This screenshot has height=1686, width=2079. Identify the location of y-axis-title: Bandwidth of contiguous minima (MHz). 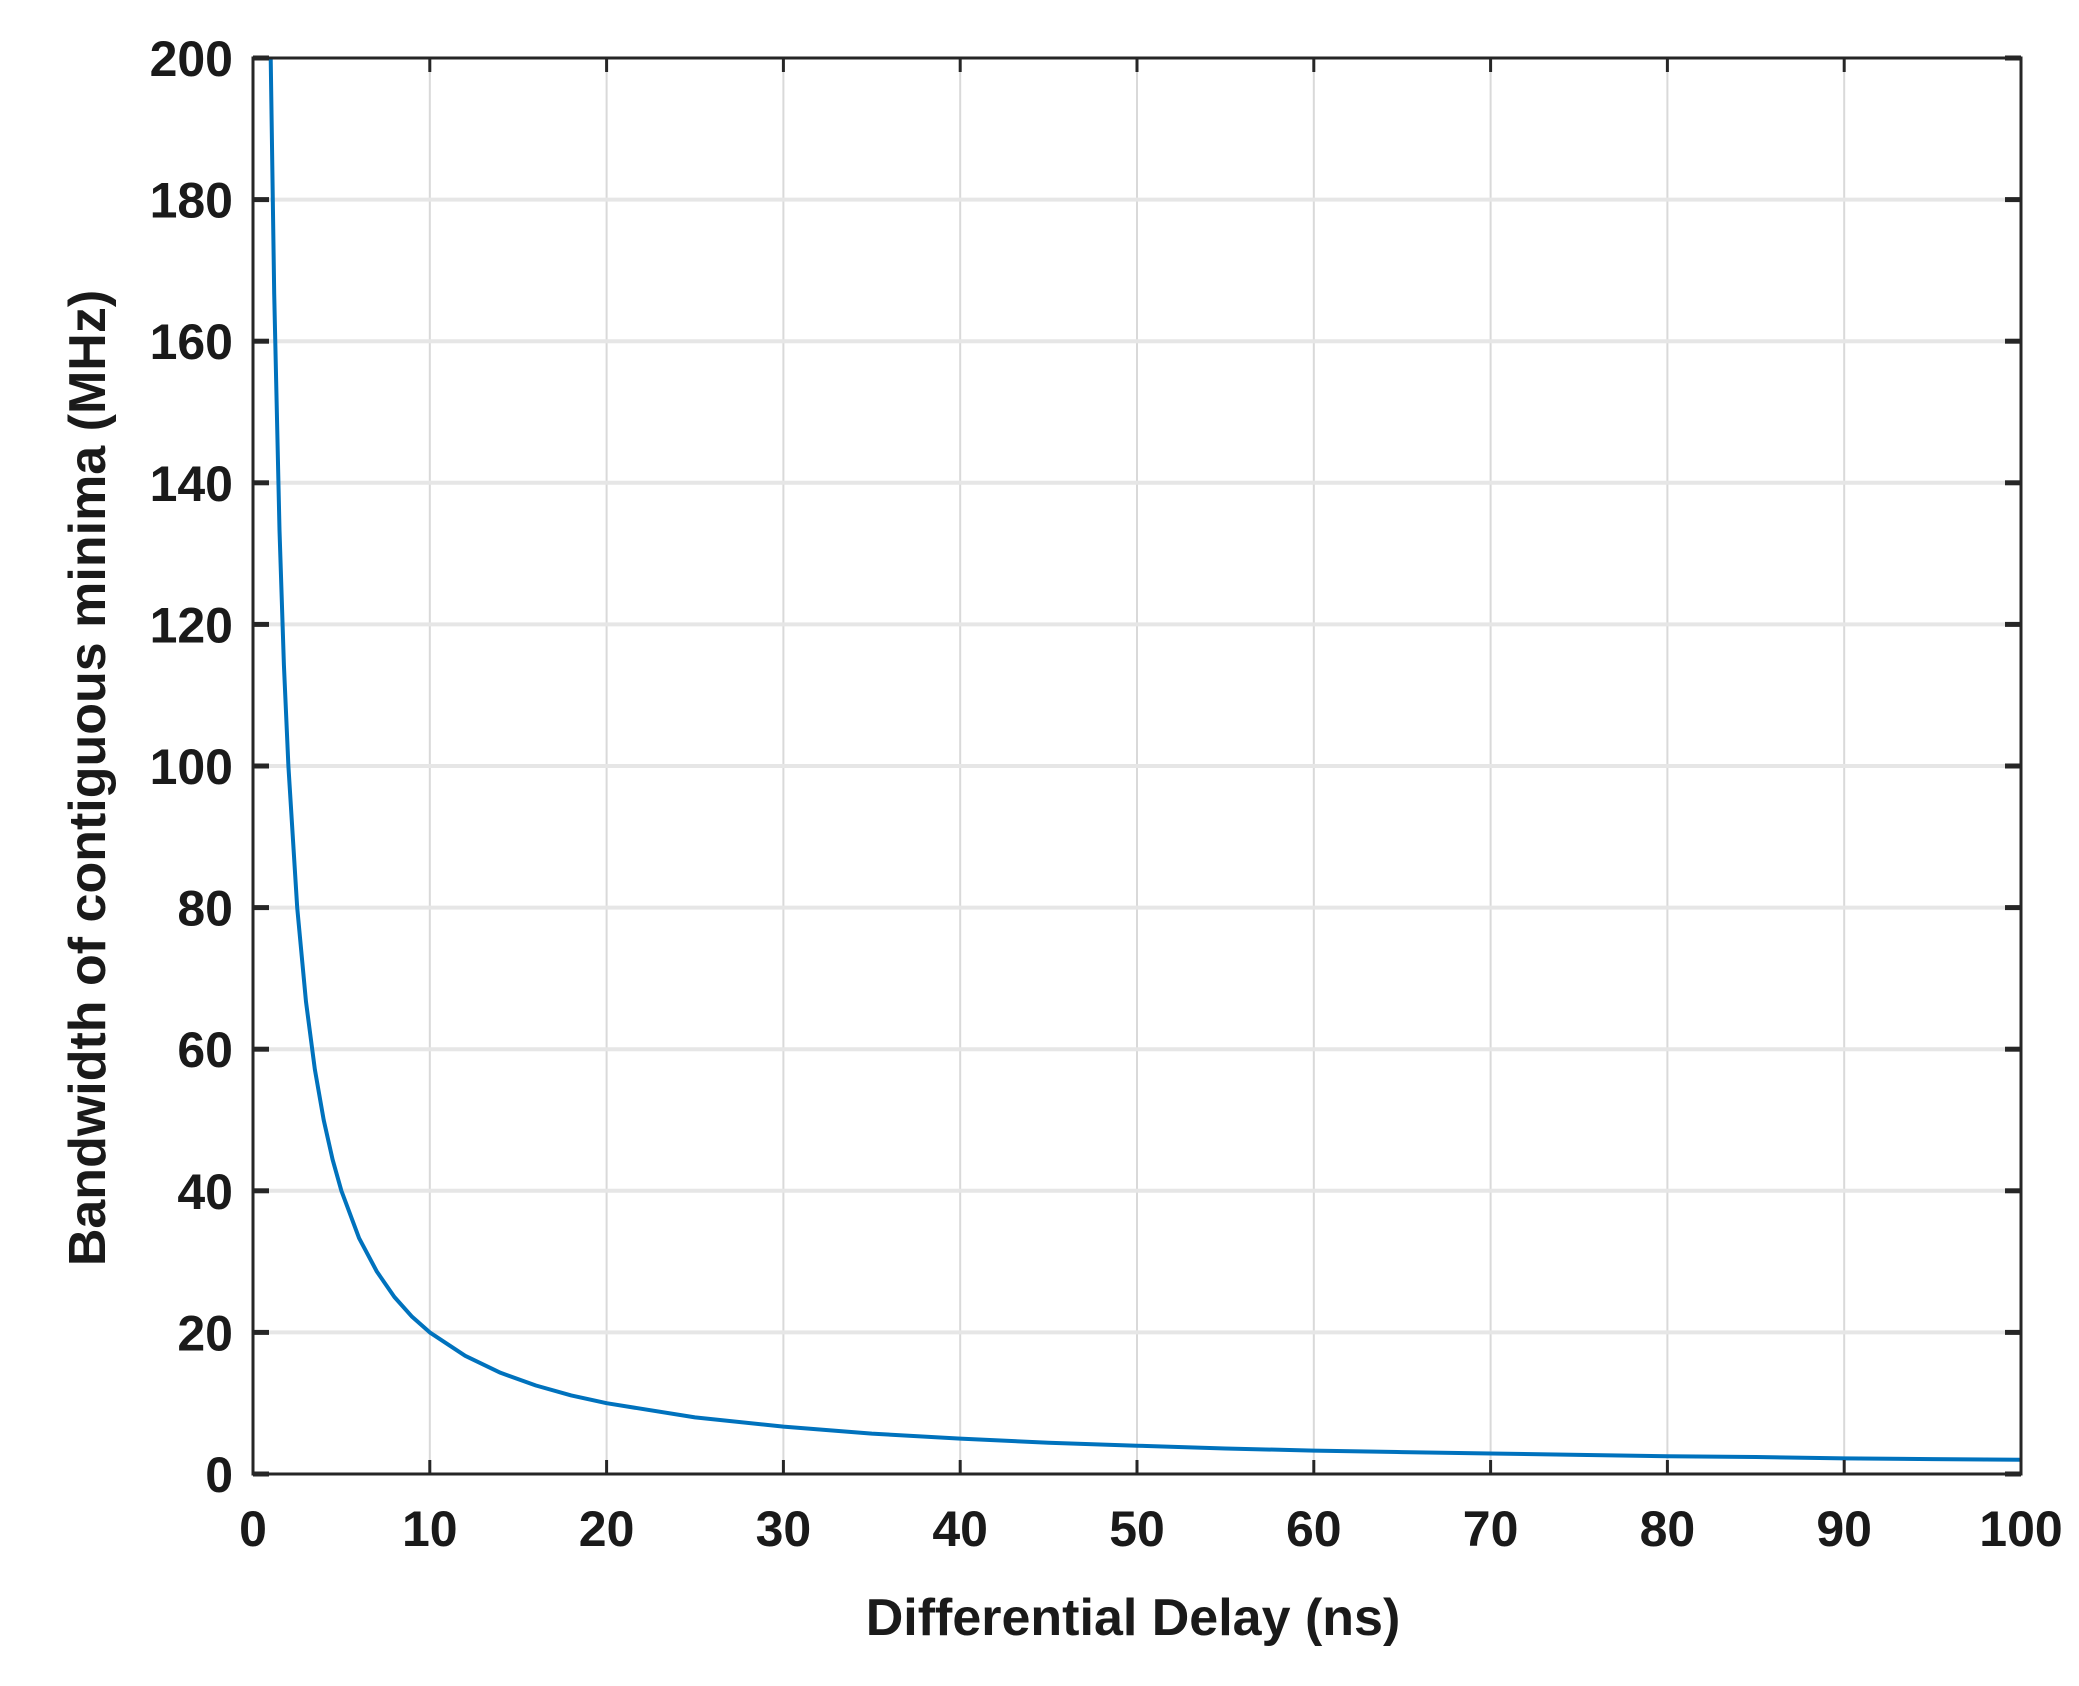
(88, 778).